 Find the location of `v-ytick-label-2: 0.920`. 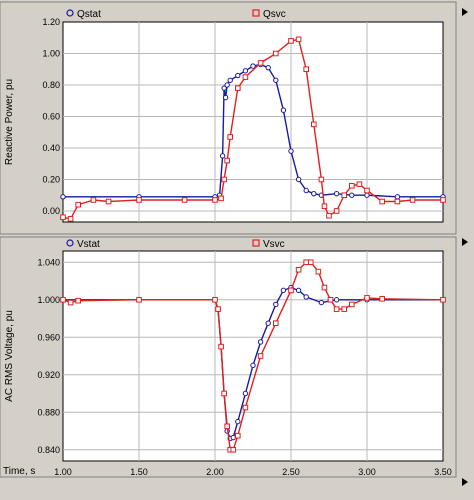

v-ytick-label-2: 0.920 is located at coordinates (48, 375).